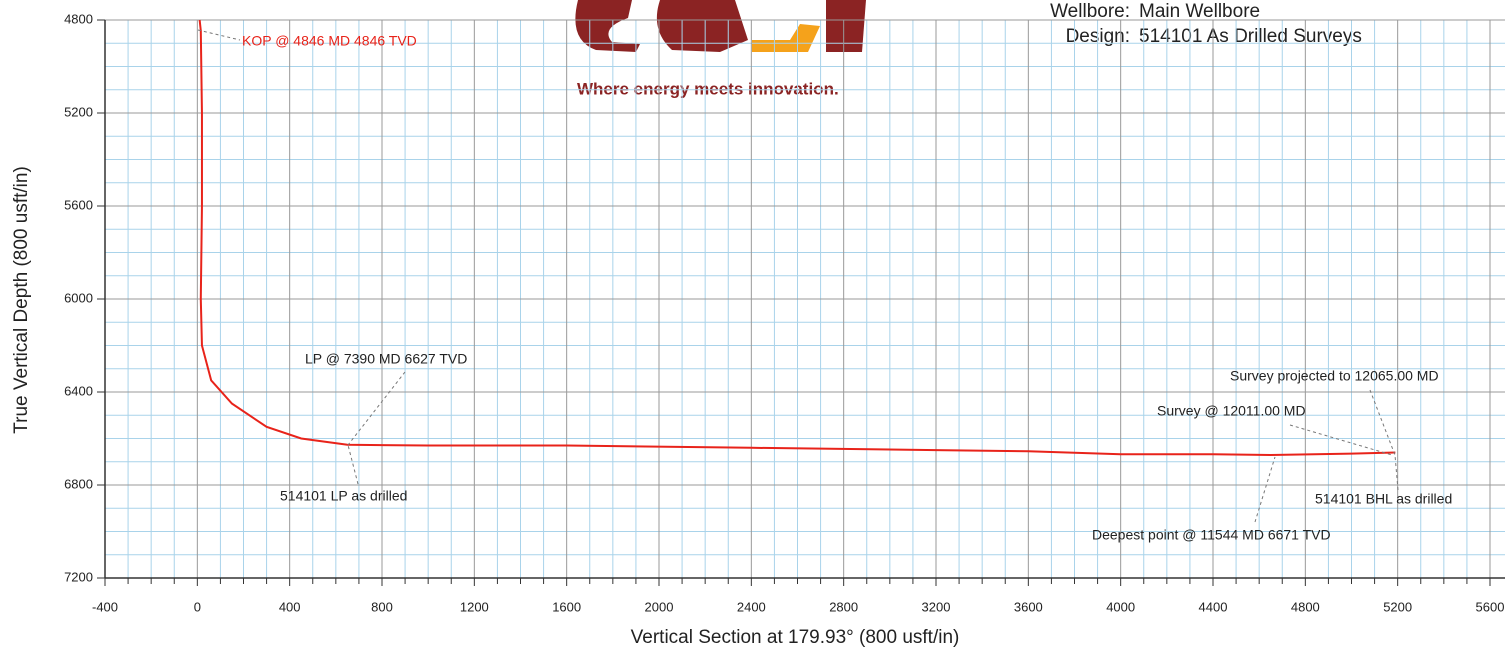 The height and width of the screenshot is (651, 1512). What do you see at coordinates (1397, 606) in the screenshot?
I see `x-tick-label: 5200` at bounding box center [1397, 606].